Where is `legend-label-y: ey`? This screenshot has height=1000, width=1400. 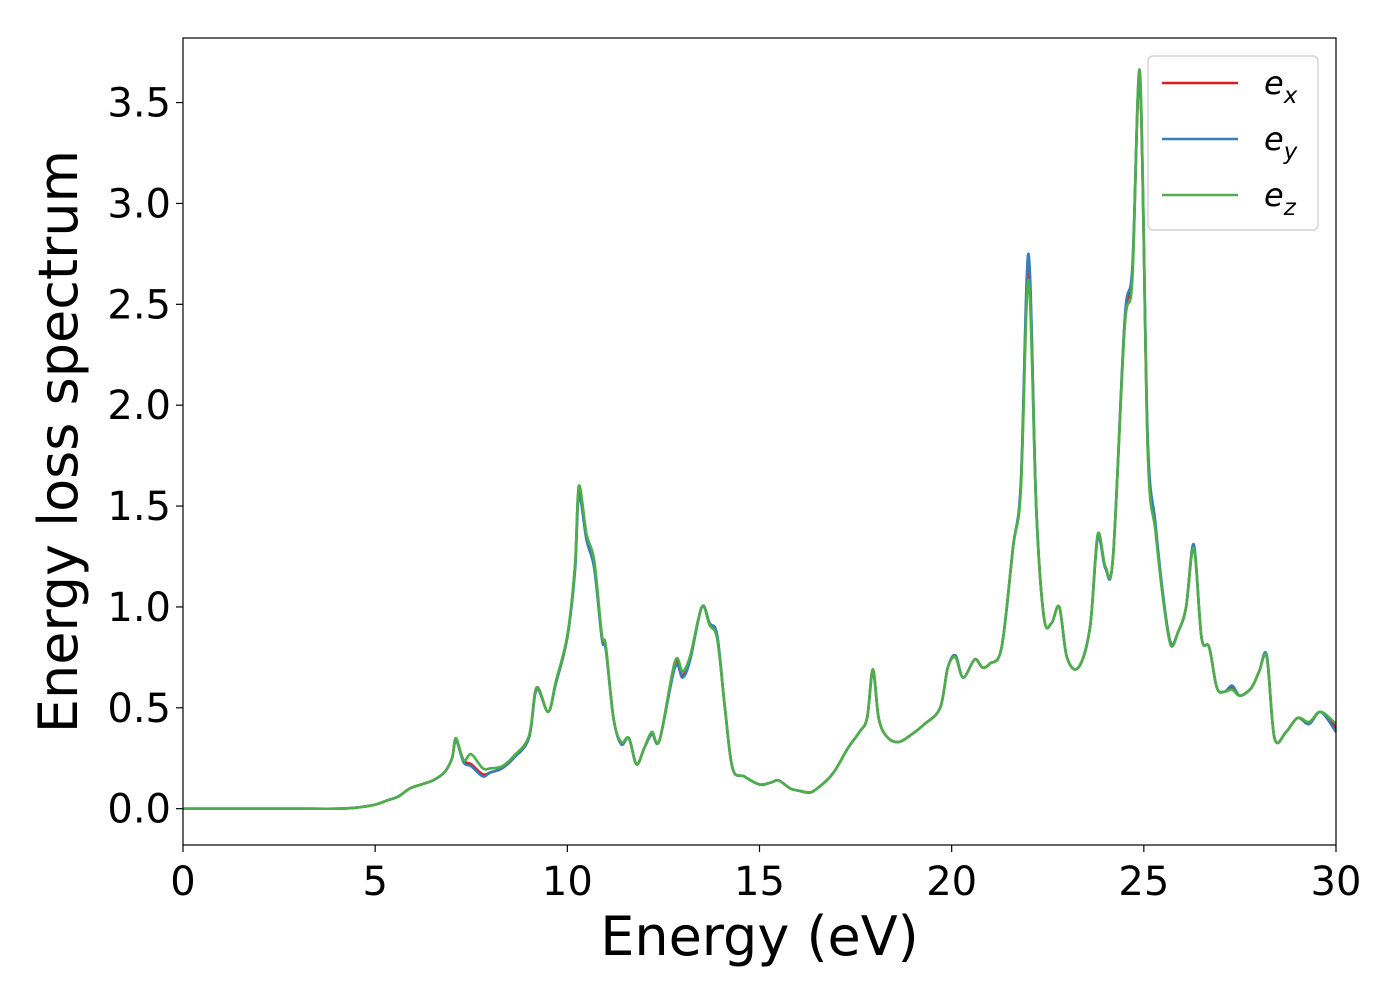
legend-label-y: ey is located at coordinates (1281, 142).